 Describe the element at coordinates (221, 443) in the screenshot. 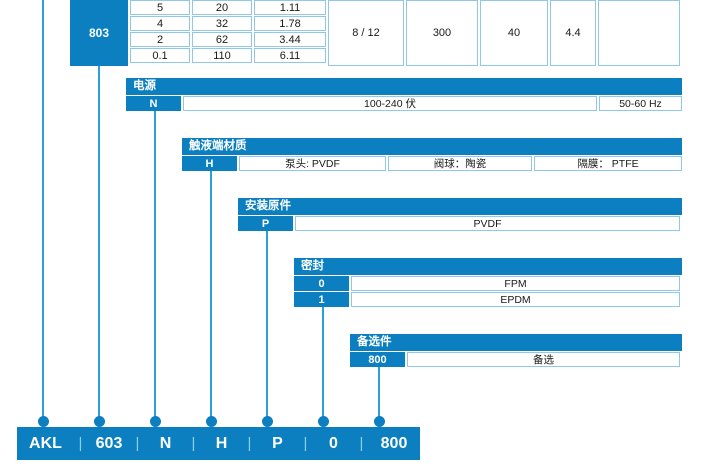

I see `code-segment-wetted-material: H` at that location.